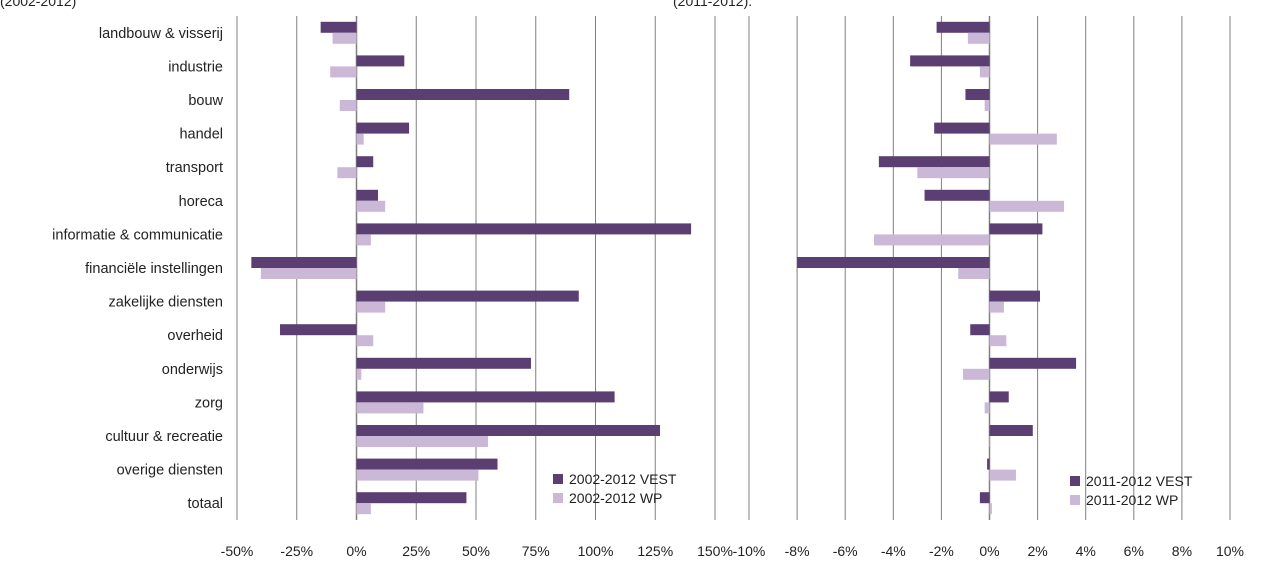 The height and width of the screenshot is (563, 1263). I want to click on right-legend-swatch, so click(1075, 500).